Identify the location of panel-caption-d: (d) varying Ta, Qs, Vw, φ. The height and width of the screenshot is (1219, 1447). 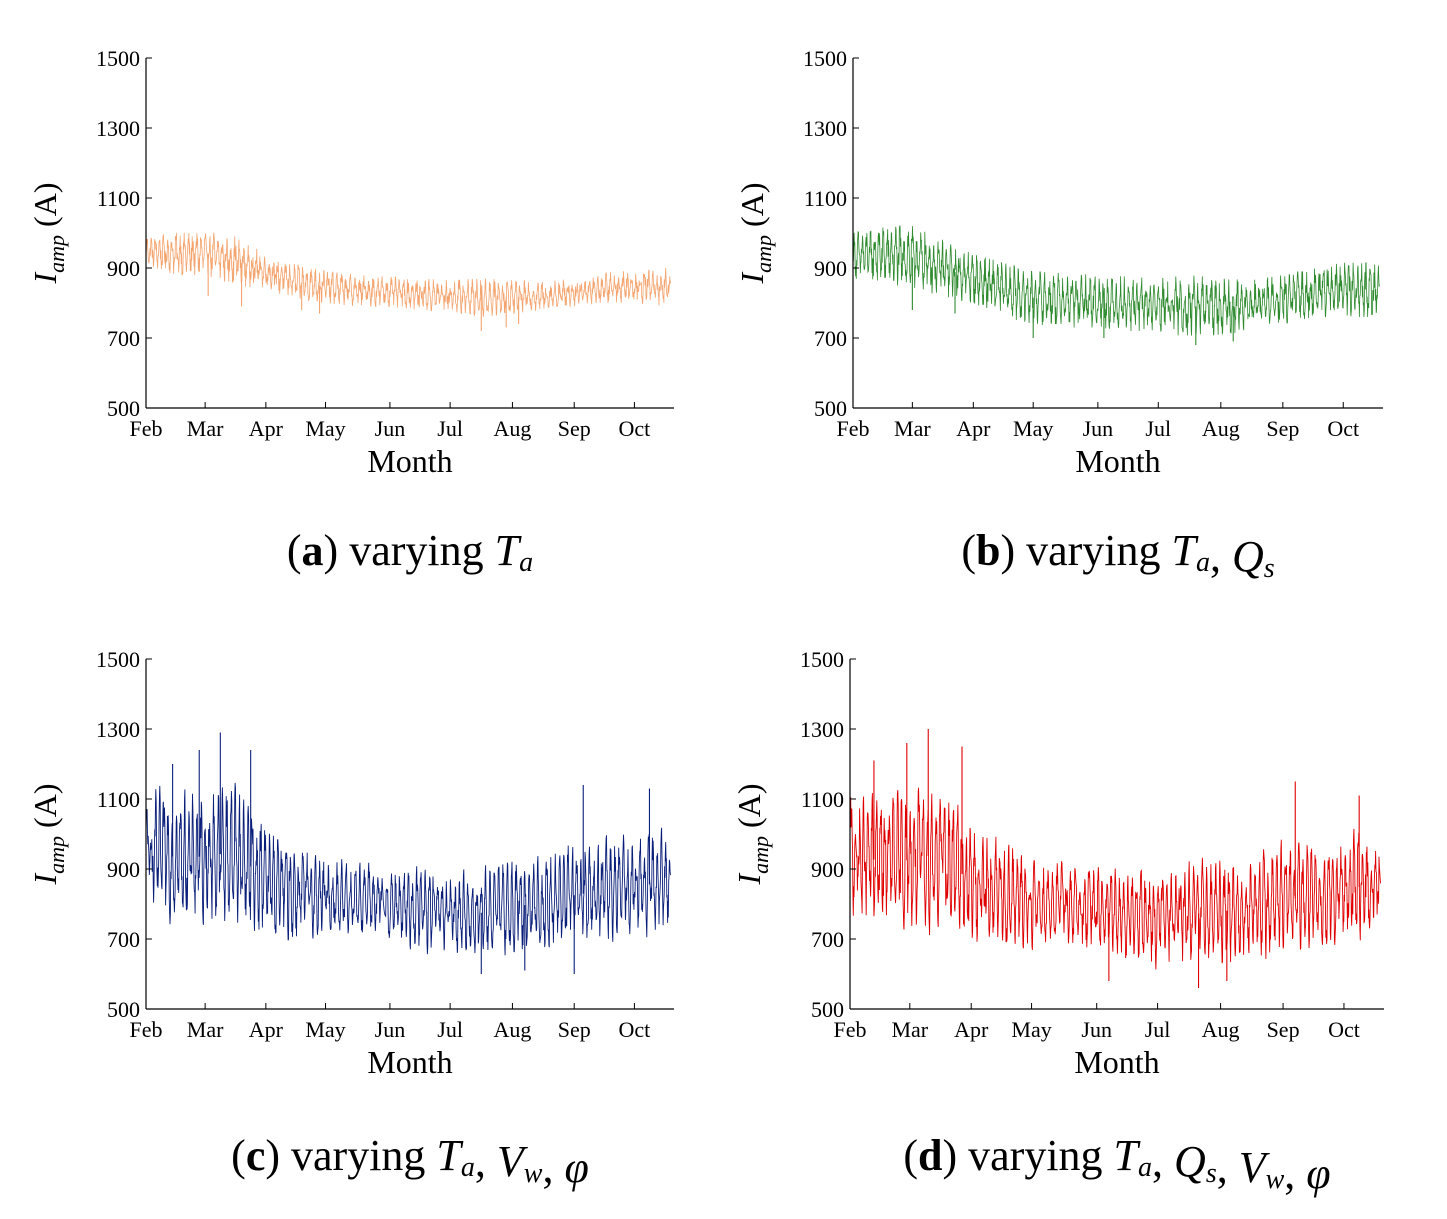
(1116, 1164).